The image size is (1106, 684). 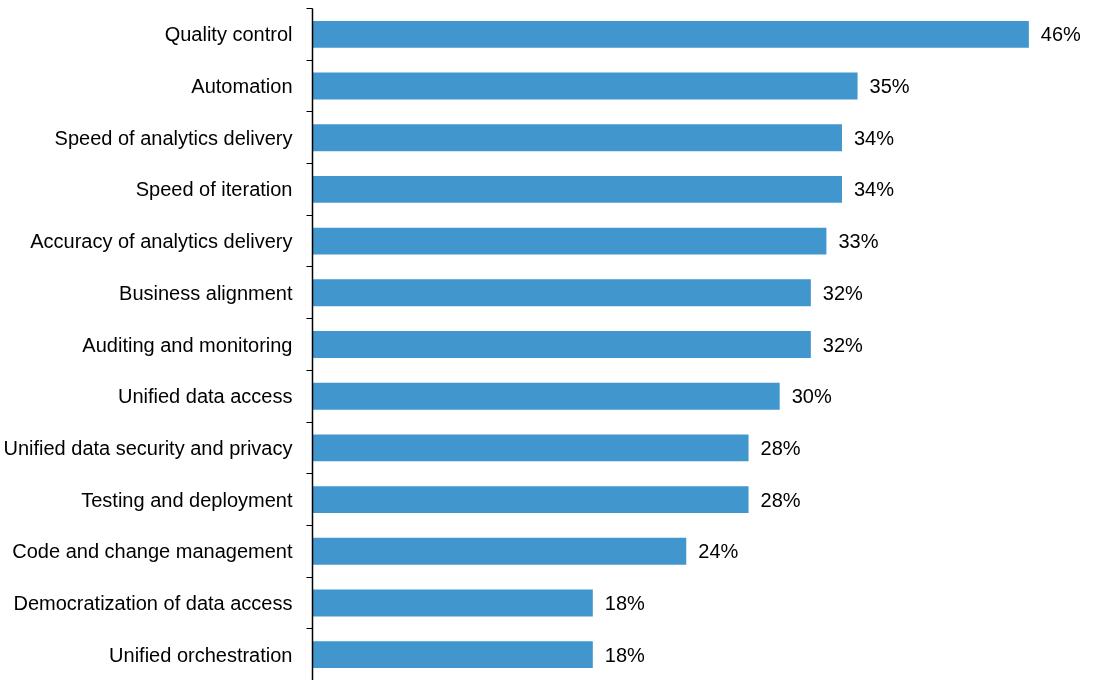 What do you see at coordinates (187, 499) in the screenshot?
I see `y-tick-label: Testing and deployment` at bounding box center [187, 499].